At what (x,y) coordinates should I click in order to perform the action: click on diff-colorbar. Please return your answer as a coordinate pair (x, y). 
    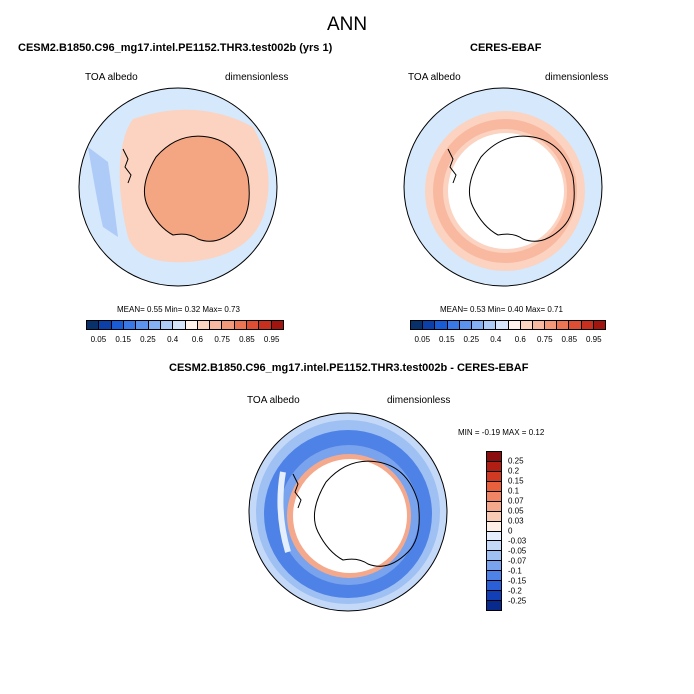
    Looking at the image, I should click on (494, 531).